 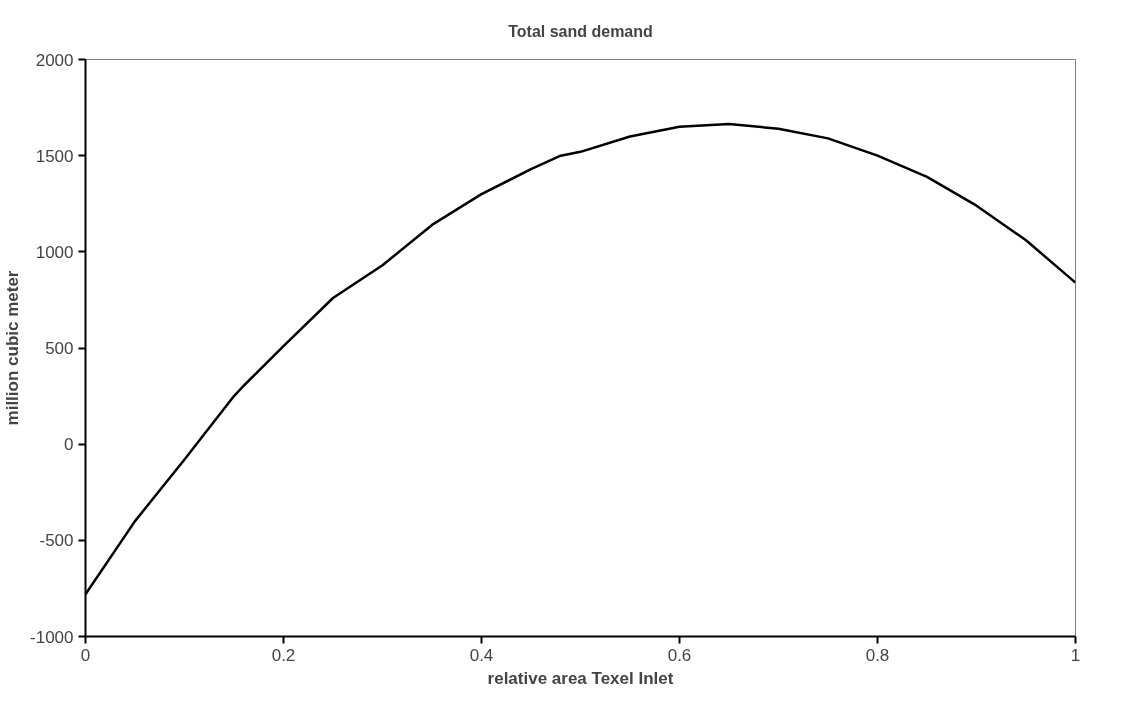 What do you see at coordinates (283, 655) in the screenshot?
I see `x-tick-label: 0.2` at bounding box center [283, 655].